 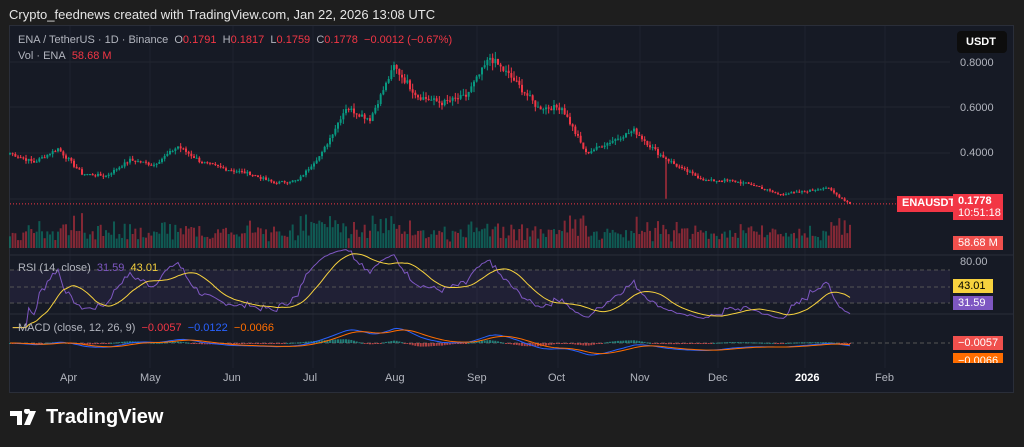 What do you see at coordinates (253, 328) in the screenshot?
I see `macd-signal-value: −0.0066` at bounding box center [253, 328].